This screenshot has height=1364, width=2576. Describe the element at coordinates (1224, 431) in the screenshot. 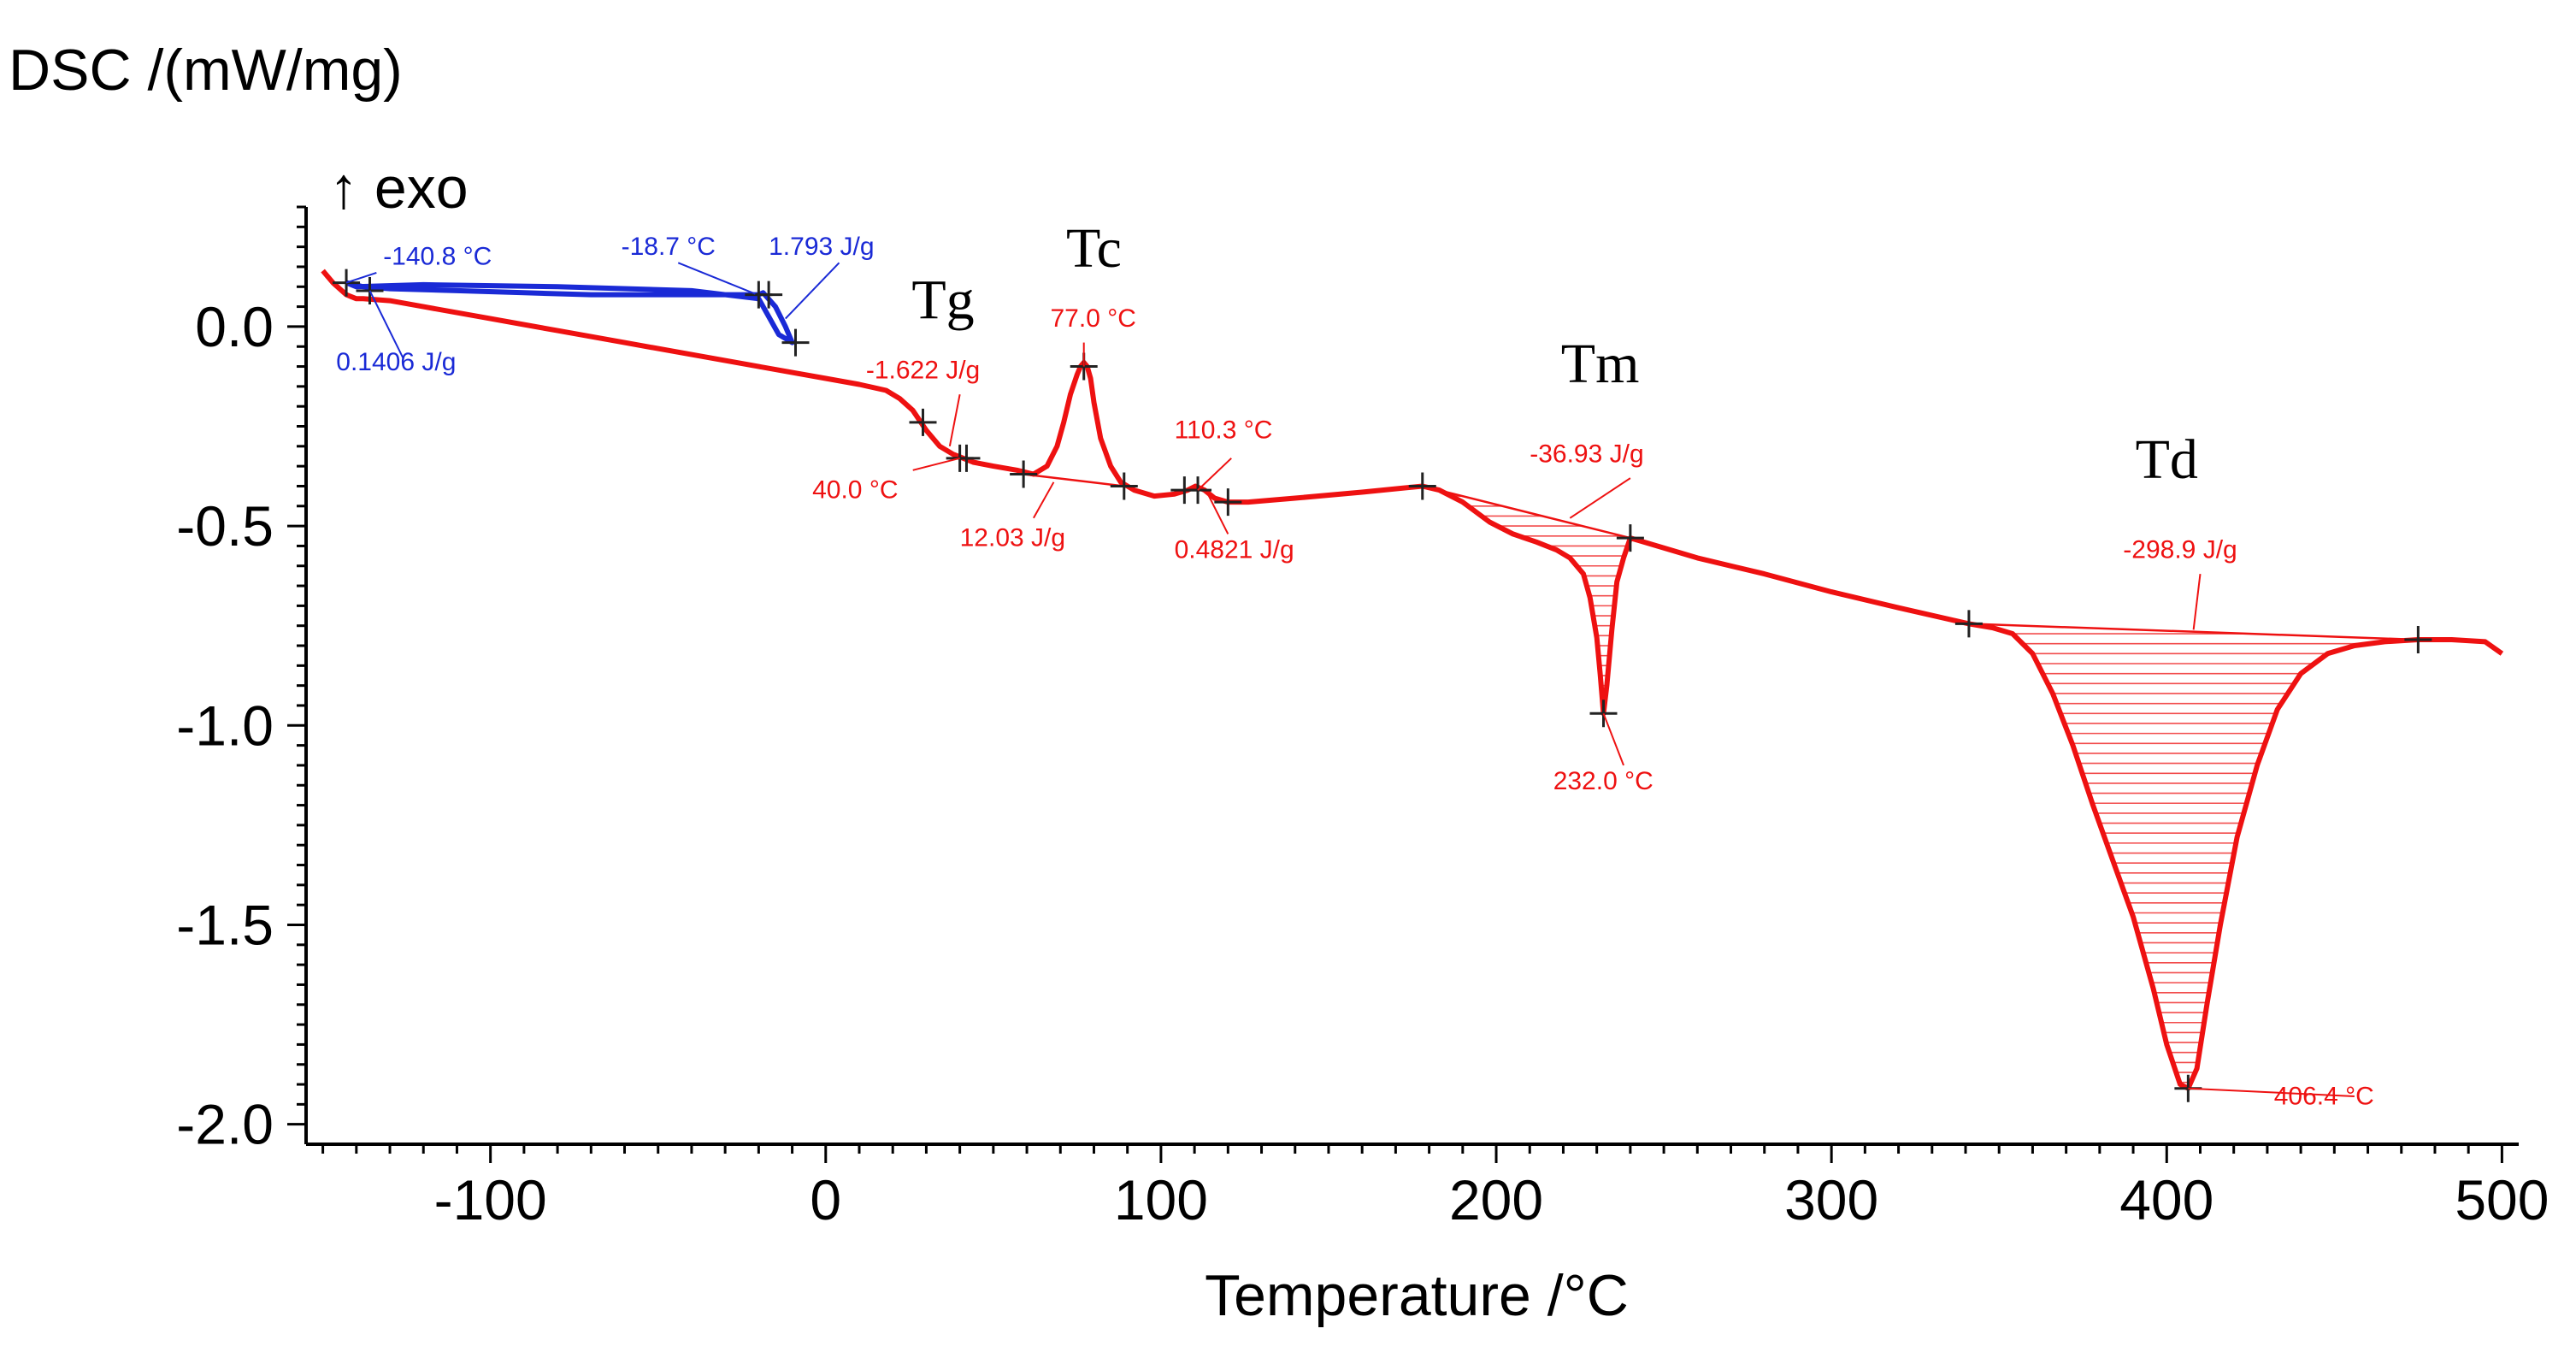

I see `annotation-label: 110.3 °C` at that location.